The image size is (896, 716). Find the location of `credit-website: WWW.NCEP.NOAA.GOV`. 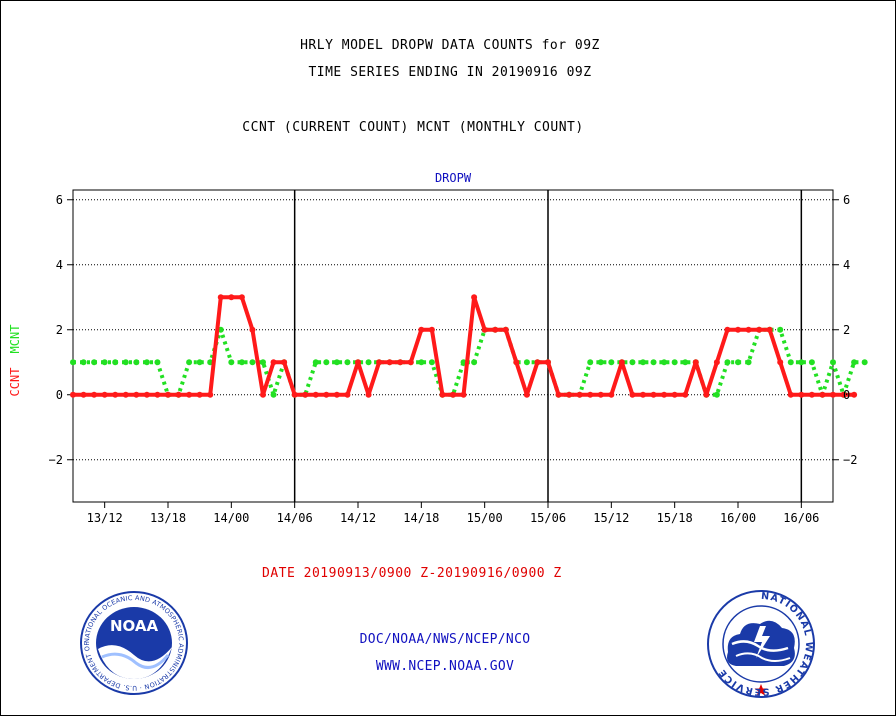

credit-website: WWW.NCEP.NOAA.GOV is located at coordinates (445, 666).